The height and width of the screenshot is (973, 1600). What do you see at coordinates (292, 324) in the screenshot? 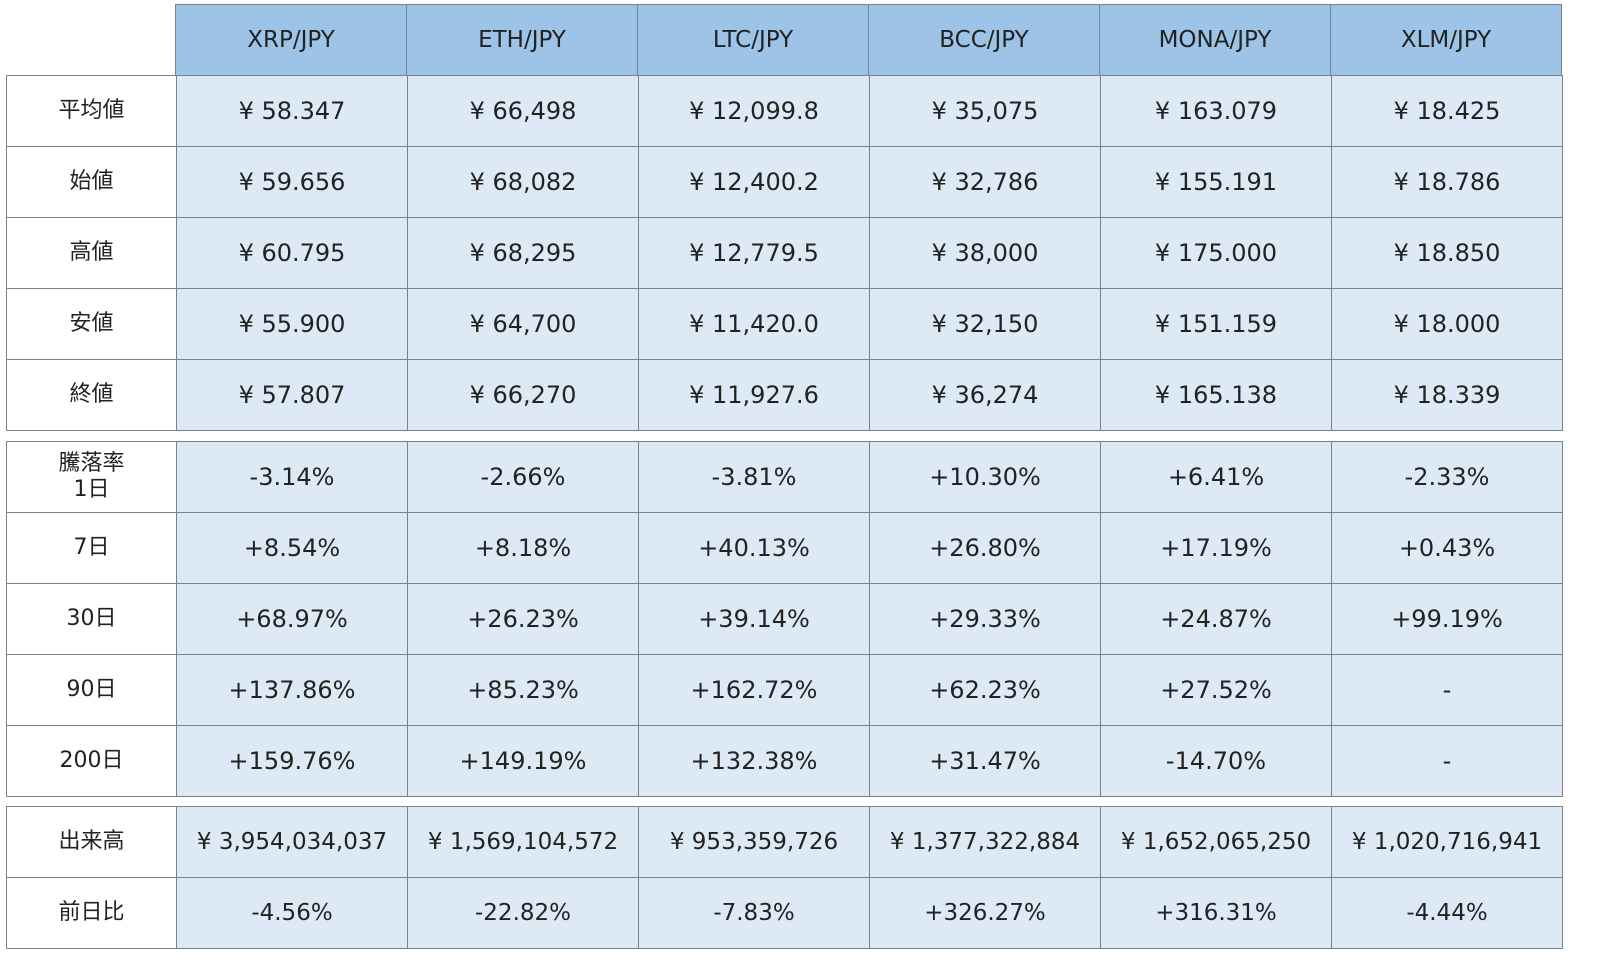
I see `cell: ¥ 55.900` at bounding box center [292, 324].